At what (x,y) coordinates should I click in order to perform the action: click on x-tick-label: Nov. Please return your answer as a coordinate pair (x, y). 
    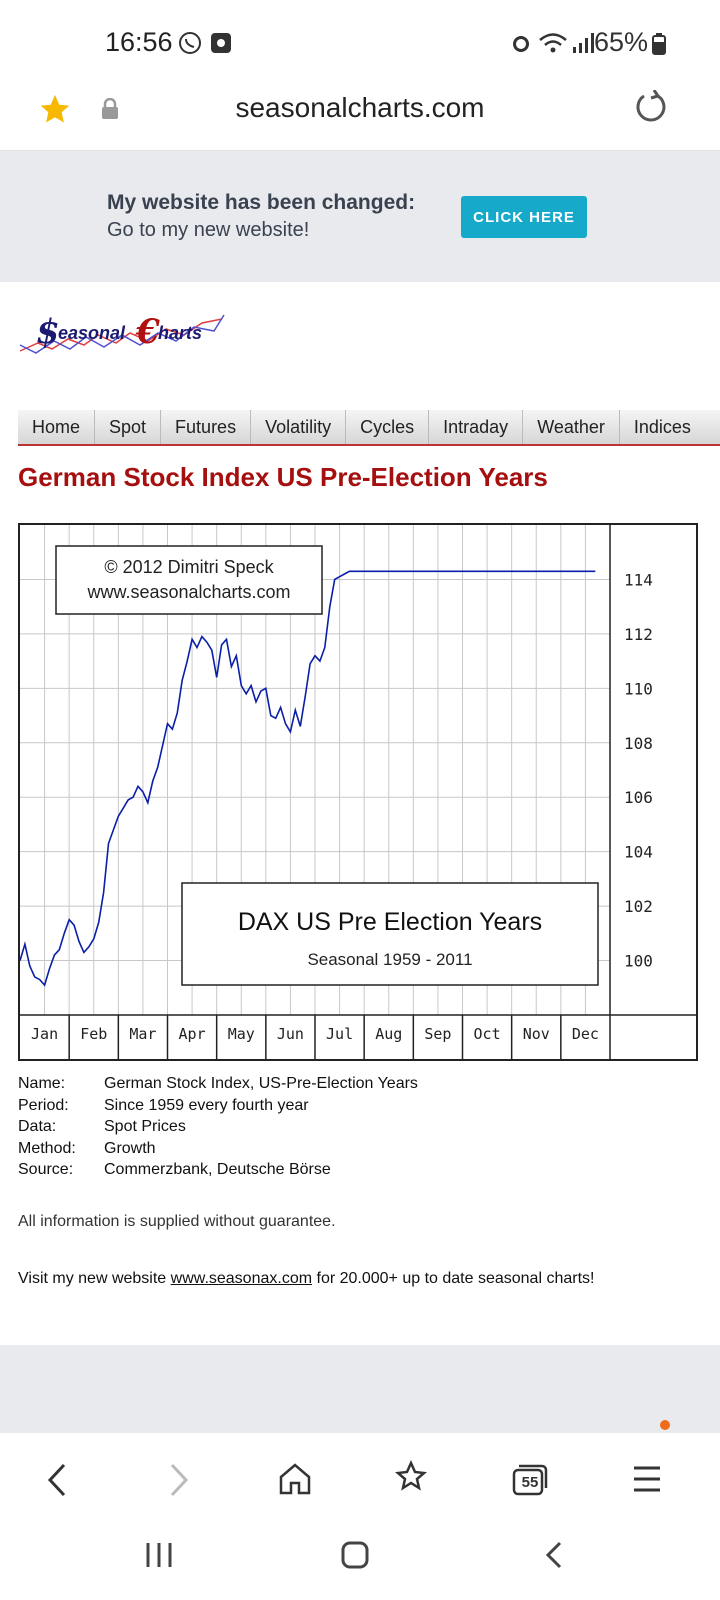
    Looking at the image, I should click on (536, 1034).